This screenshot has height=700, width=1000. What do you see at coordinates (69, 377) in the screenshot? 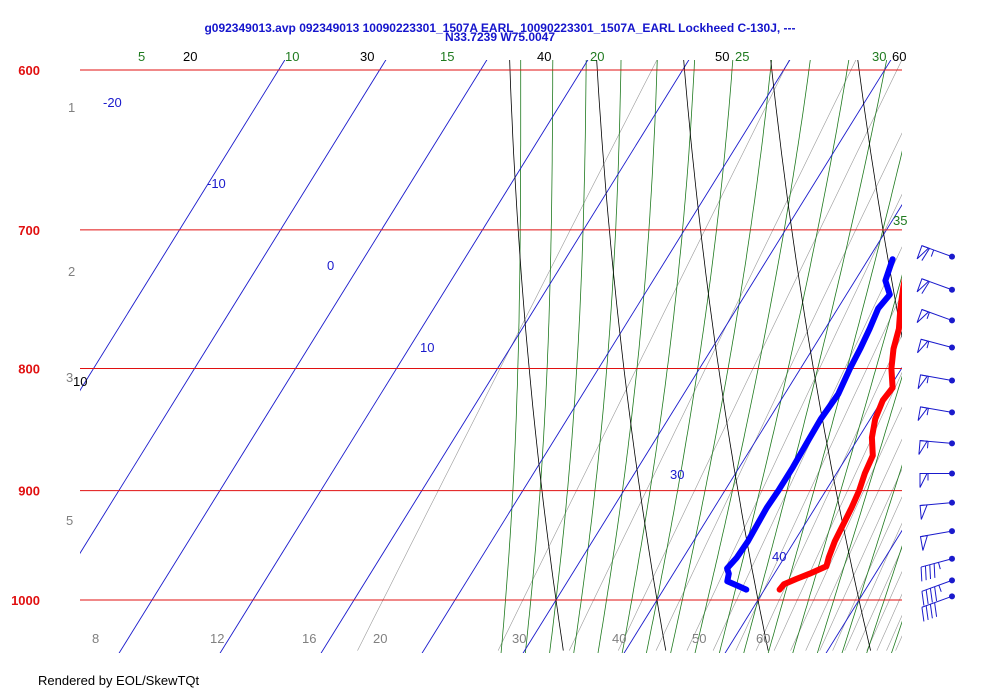
I see `axis-label: 3` at bounding box center [69, 377].